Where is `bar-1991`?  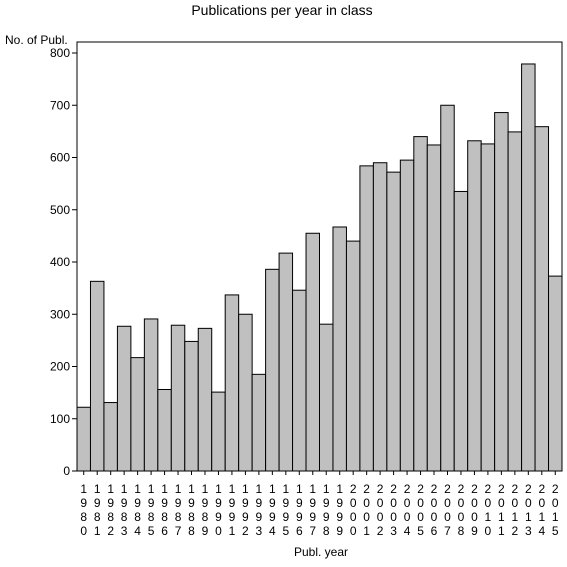
bar-1991 is located at coordinates (232, 383).